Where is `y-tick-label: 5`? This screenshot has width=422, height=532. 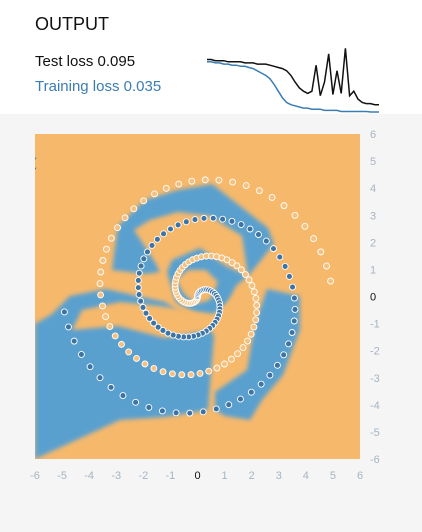 y-tick-label: 5 is located at coordinates (373, 162).